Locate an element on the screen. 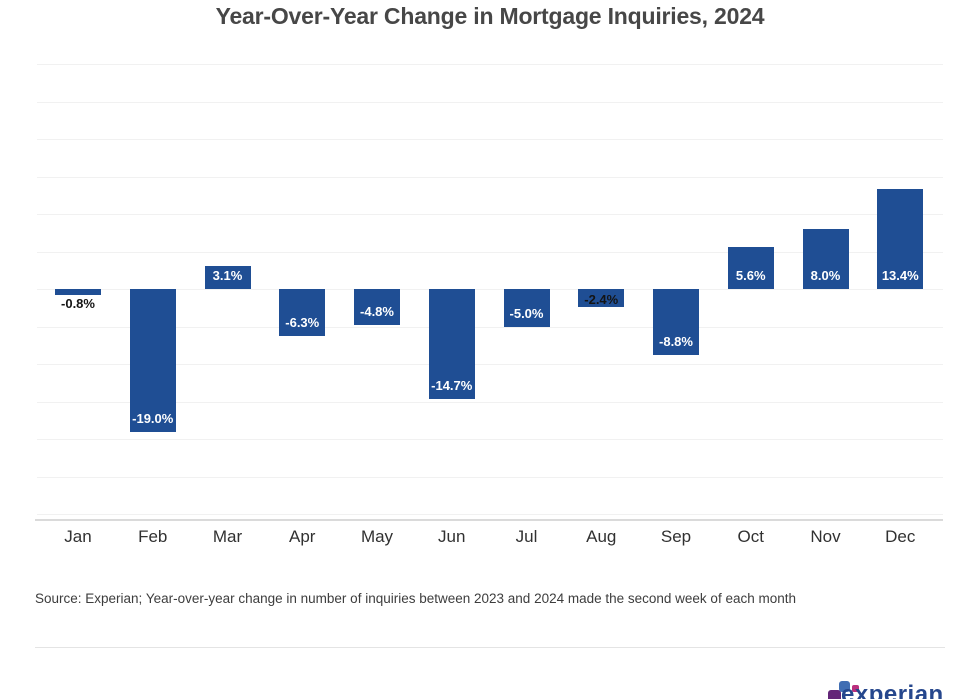 The width and height of the screenshot is (980, 699). bar-value-label: -5.0% is located at coordinates (526, 313).